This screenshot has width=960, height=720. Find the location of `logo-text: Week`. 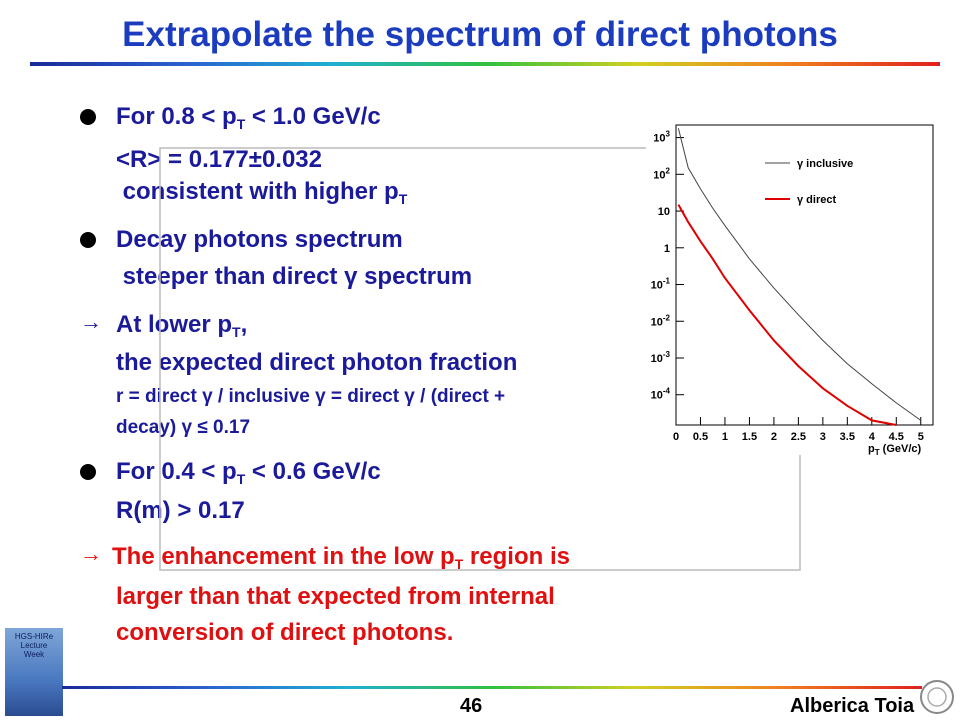

logo-text: Week is located at coordinates (34, 654).